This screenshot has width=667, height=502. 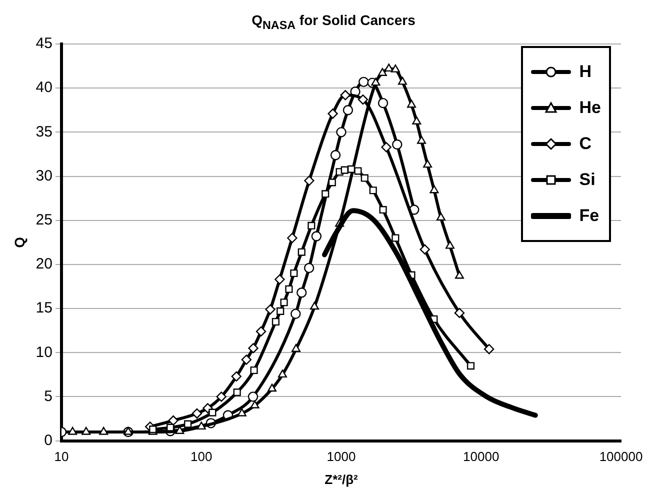 I want to click on x-tick-label: 100, so click(x=201, y=456).